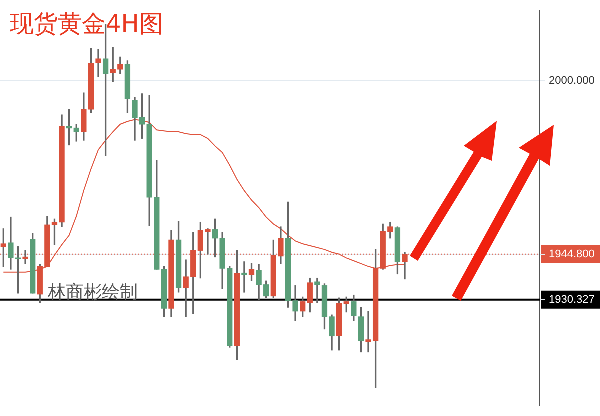 The height and width of the screenshot is (416, 600). I want to click on y-tick-label: 2000.000, so click(572, 80).